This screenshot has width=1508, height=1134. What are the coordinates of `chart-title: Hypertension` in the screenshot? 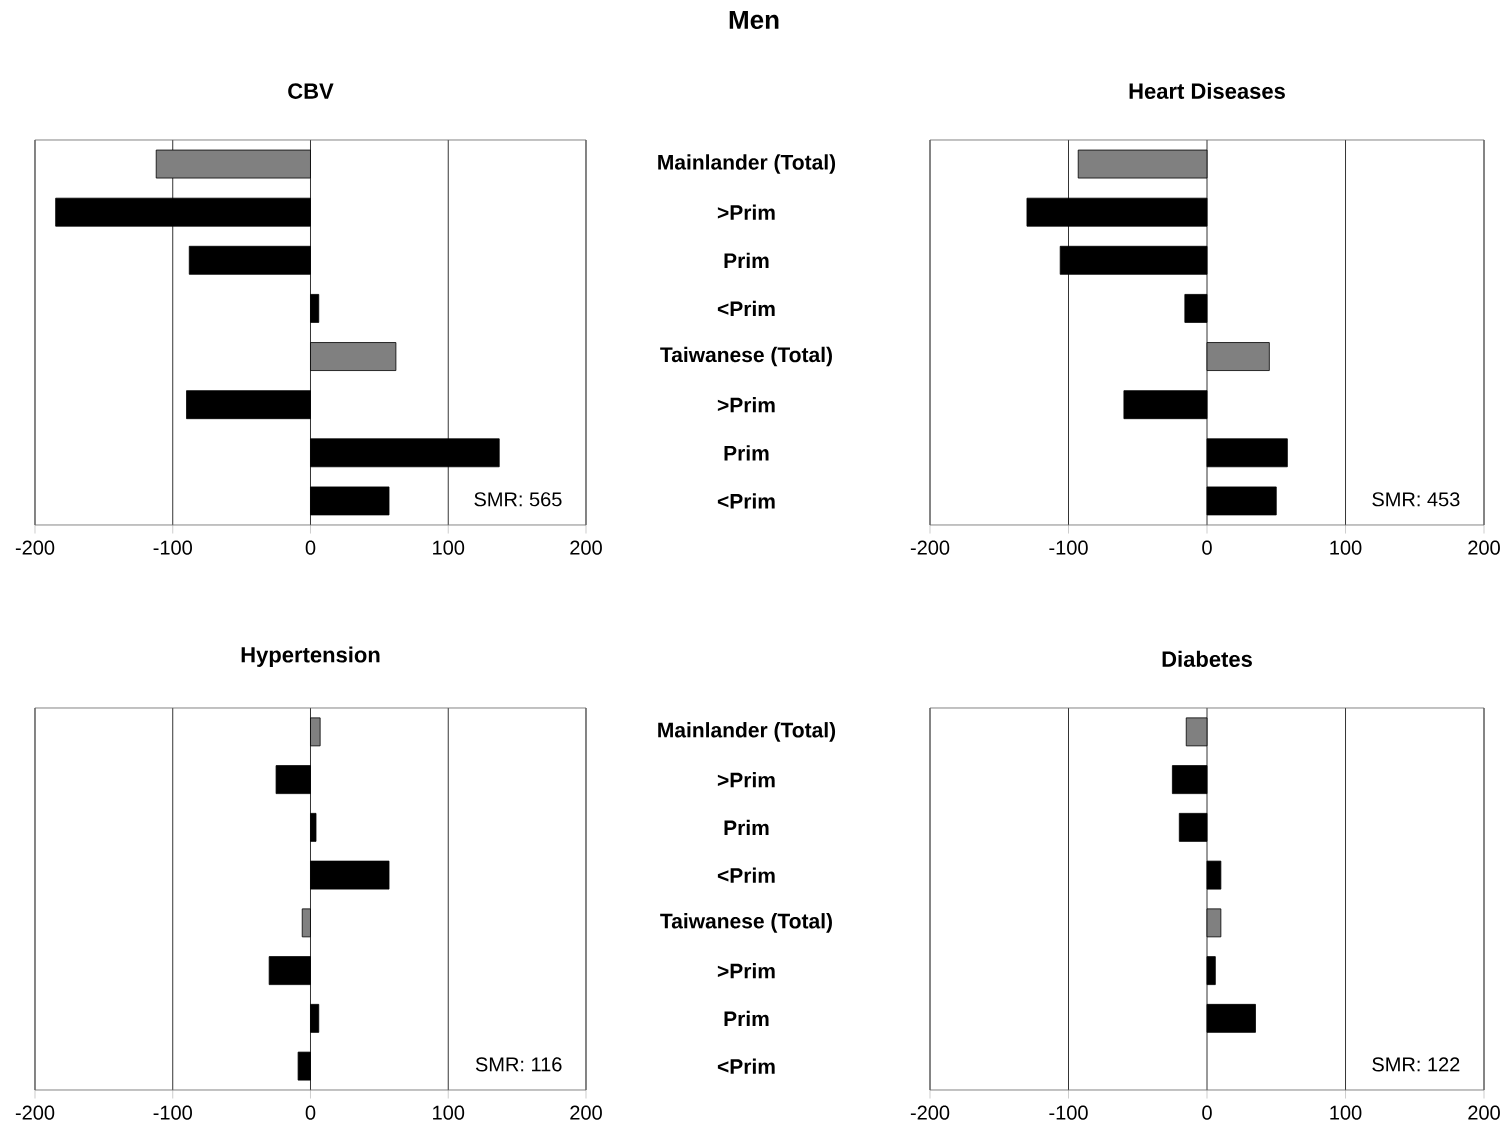 It's located at (310, 656).